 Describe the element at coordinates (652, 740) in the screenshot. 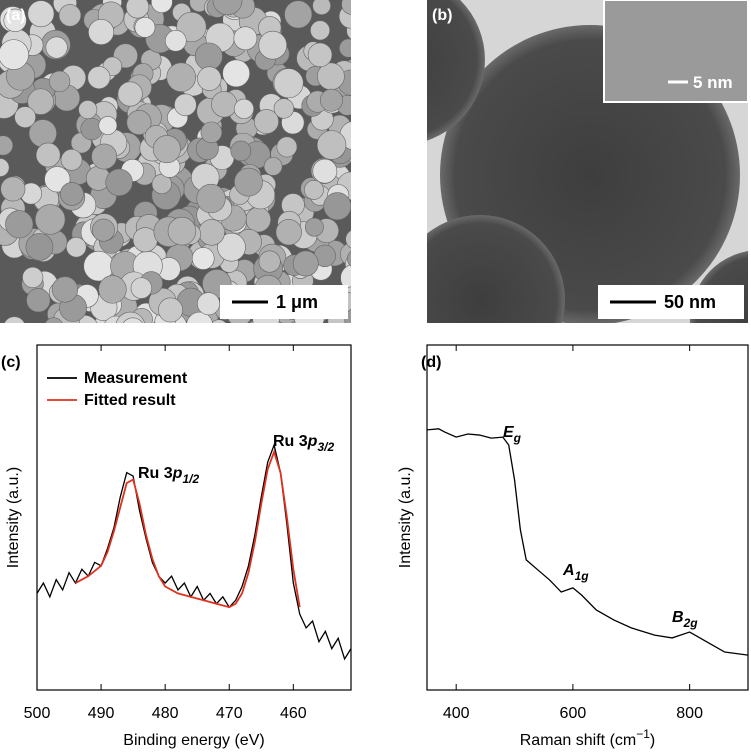

I see `x-axis-label-end: )` at that location.